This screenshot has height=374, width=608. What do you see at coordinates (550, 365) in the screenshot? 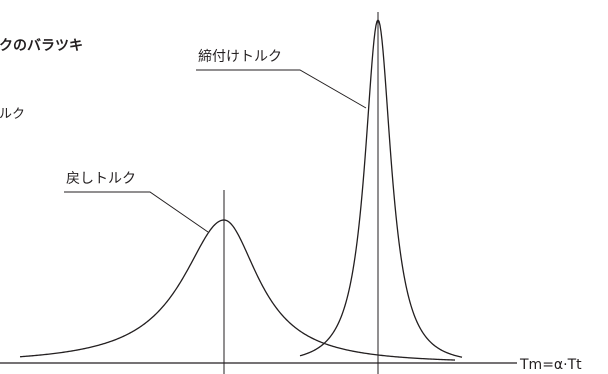
I see `axis-label: Tm=α·Tt` at bounding box center [550, 365].